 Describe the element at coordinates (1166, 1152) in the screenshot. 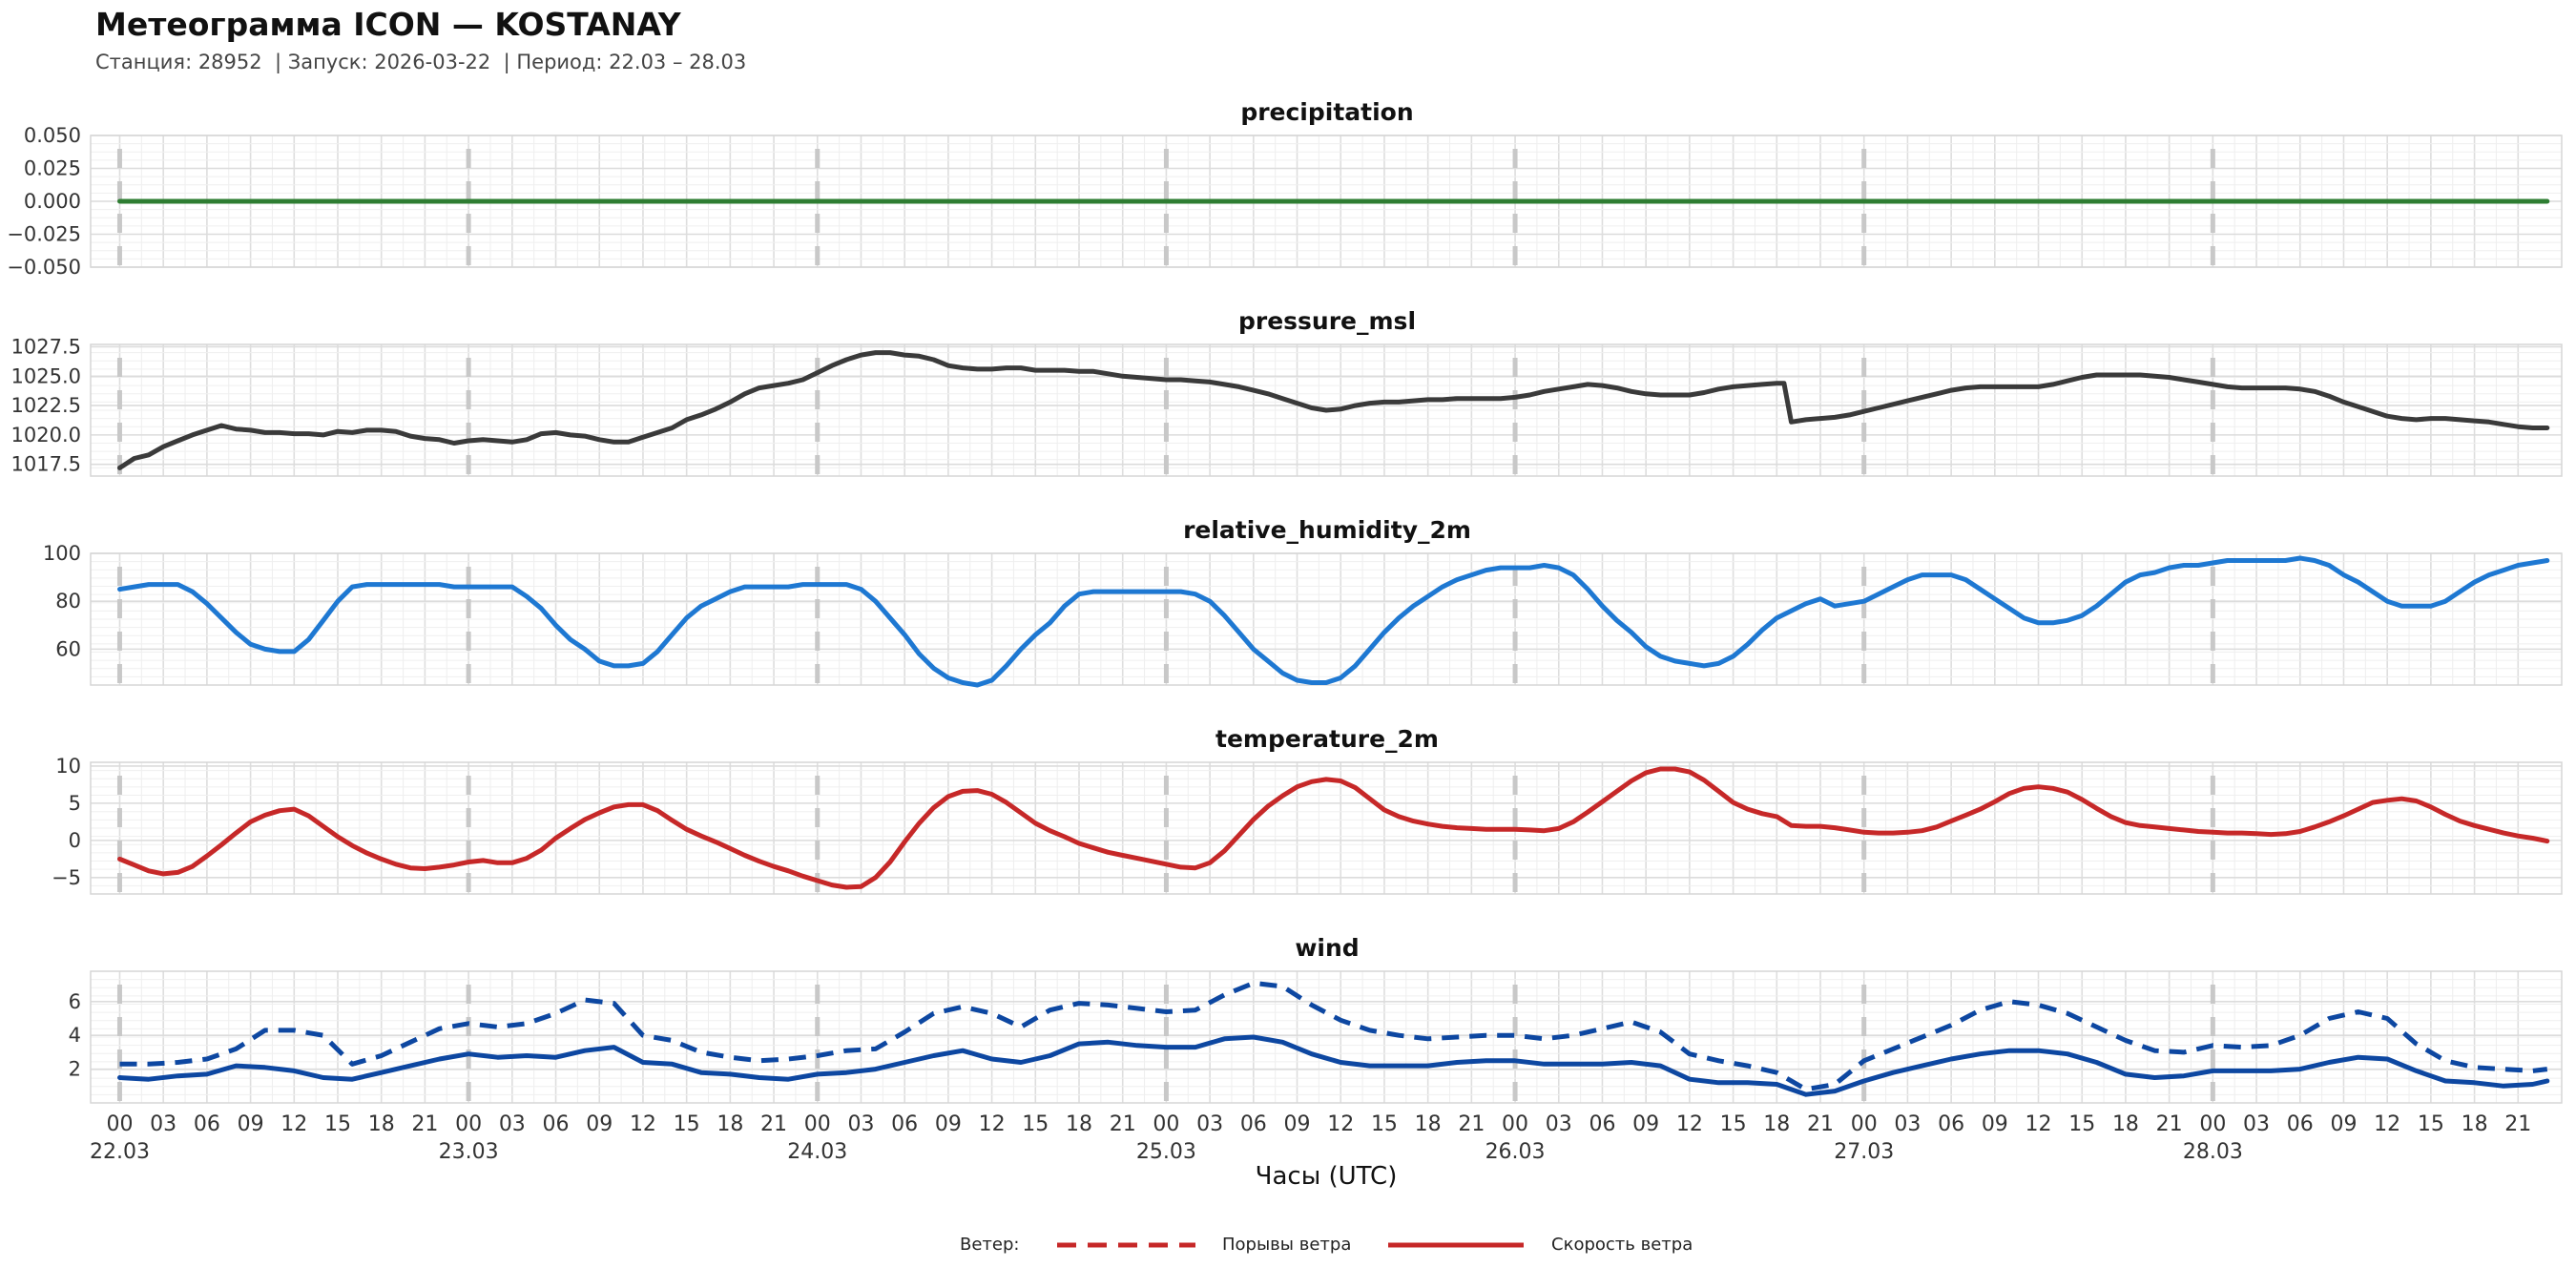

I see `x-day-label: 25.03` at that location.